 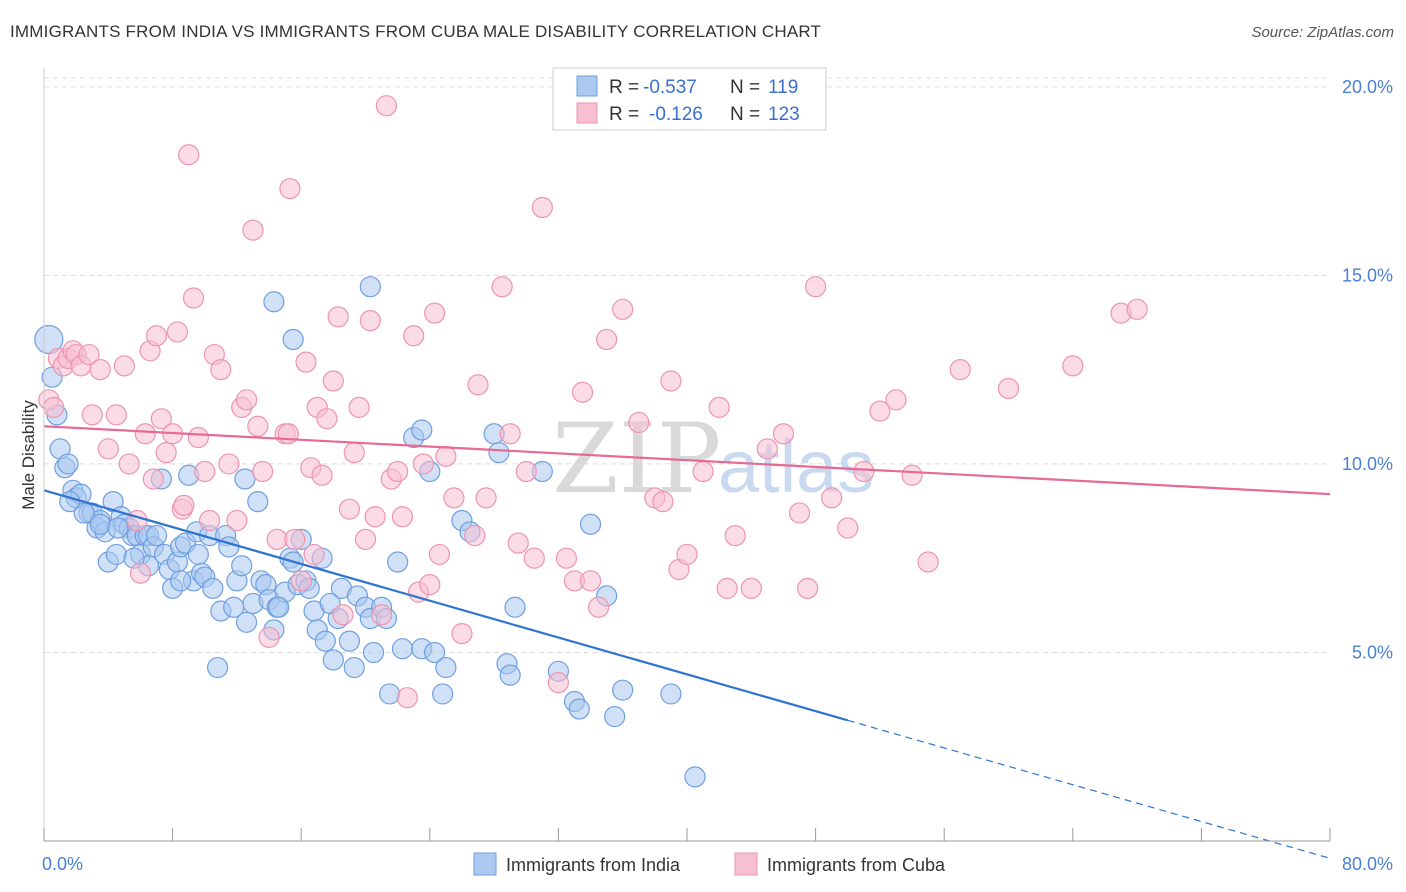 I want to click on legend-india-n-label: N =, so click(x=745, y=87).